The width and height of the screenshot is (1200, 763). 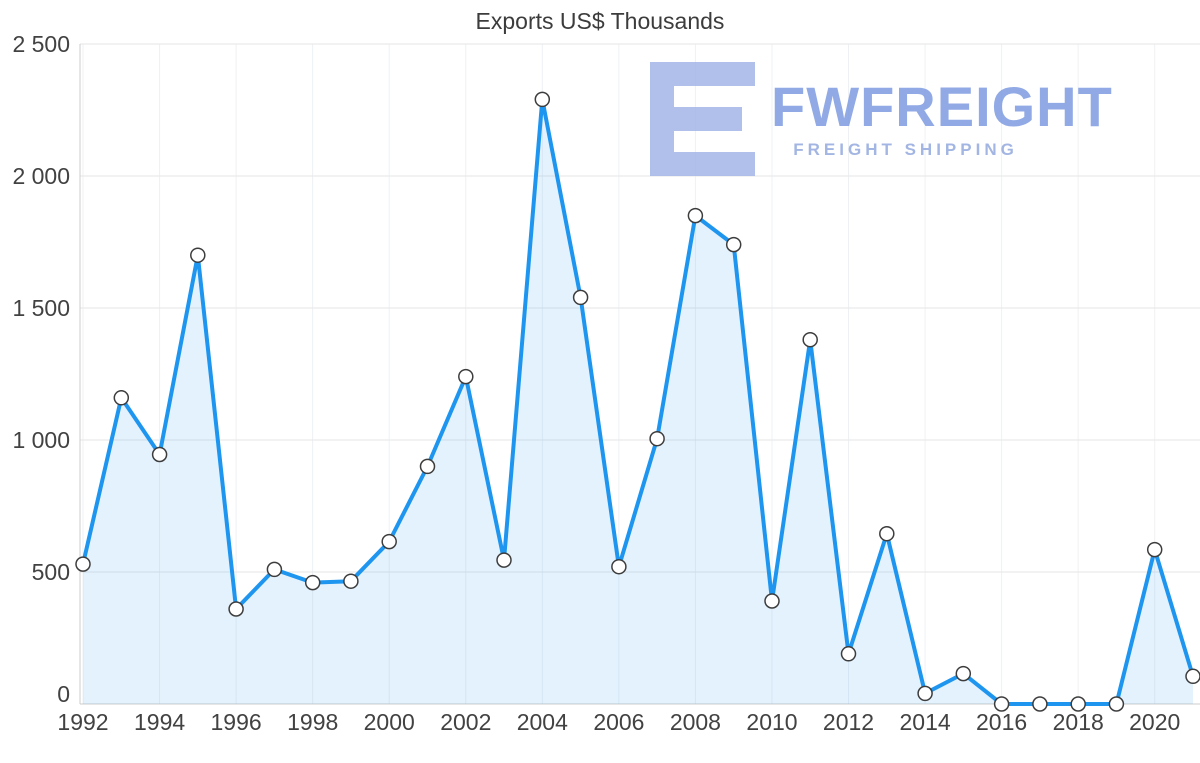 What do you see at coordinates (600, 21) in the screenshot?
I see `chart-title: Exports US$ Thousands` at bounding box center [600, 21].